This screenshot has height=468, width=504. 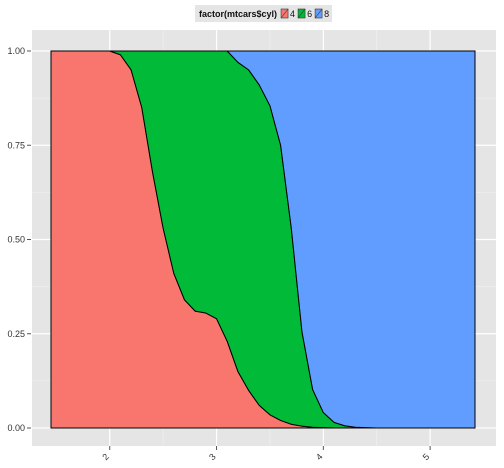 I want to click on x-tick-label: 2, so click(x=105, y=457).